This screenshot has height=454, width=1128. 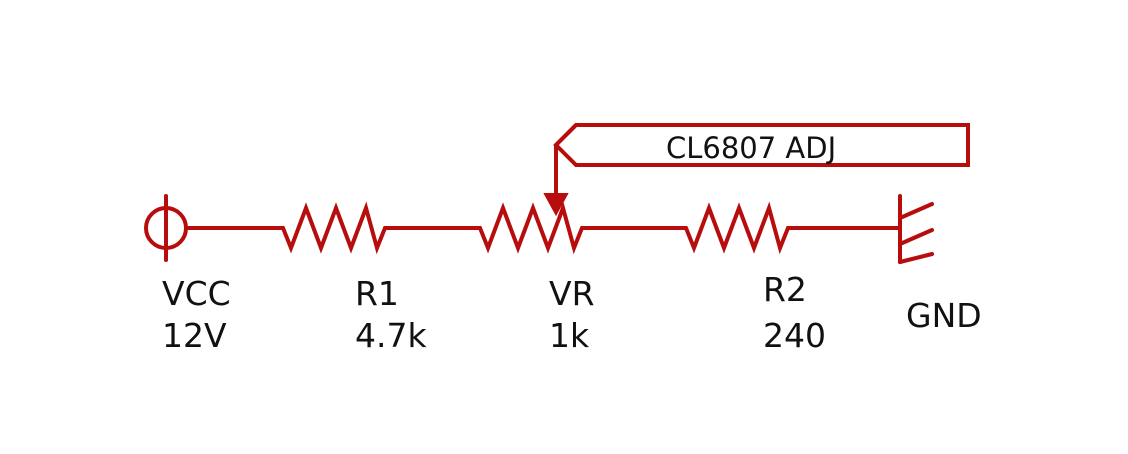 What do you see at coordinates (794, 335) in the screenshot?
I see `r2-value-label: 240` at bounding box center [794, 335].